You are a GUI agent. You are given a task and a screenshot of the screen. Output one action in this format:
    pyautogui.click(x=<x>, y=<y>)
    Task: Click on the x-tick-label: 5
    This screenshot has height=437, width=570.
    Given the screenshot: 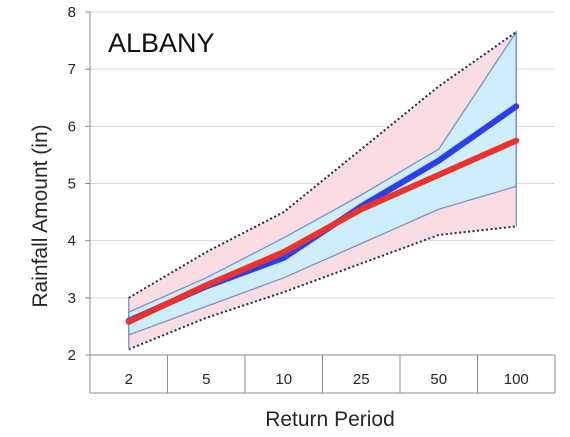 What is the action you would take?
    pyautogui.click(x=206, y=379)
    